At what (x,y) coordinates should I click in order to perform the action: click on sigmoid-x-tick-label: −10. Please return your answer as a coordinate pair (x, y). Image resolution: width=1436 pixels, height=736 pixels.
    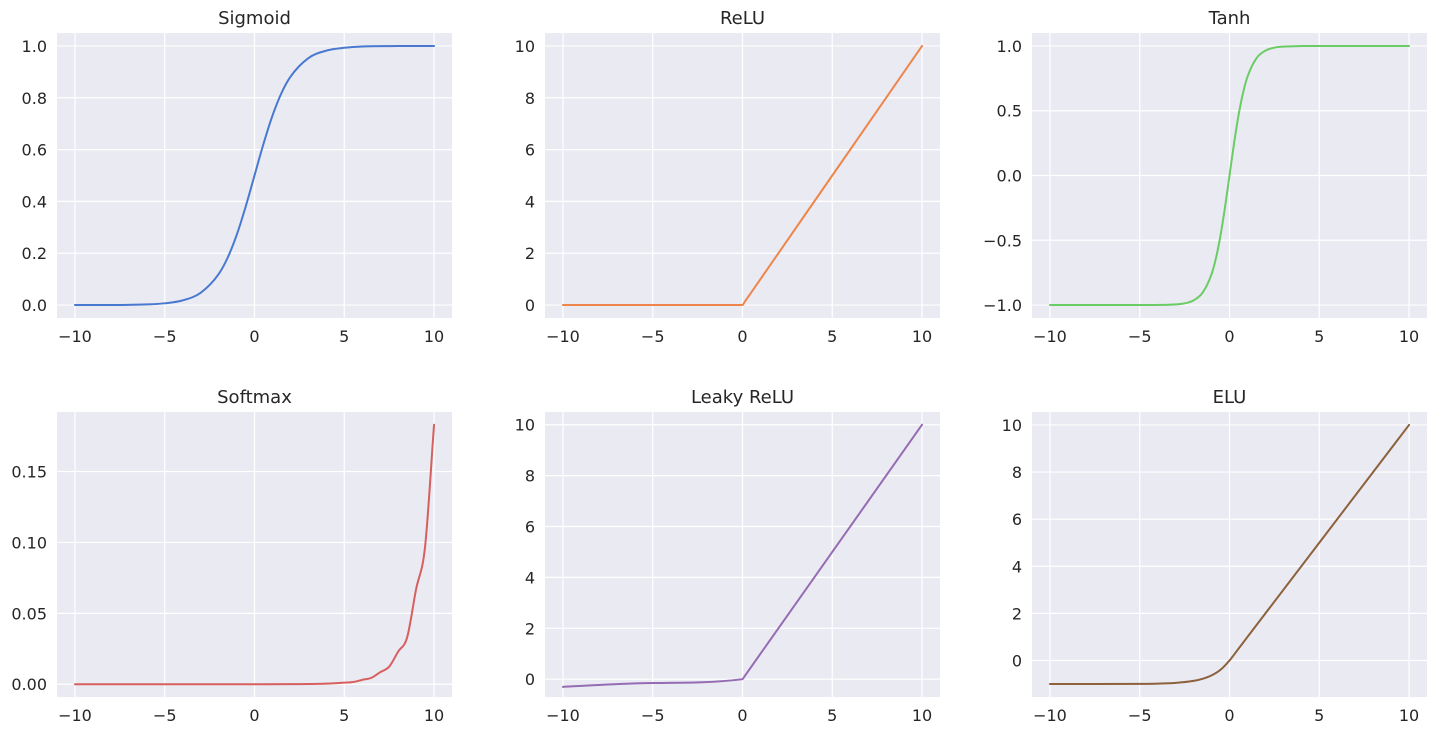
    Looking at the image, I should click on (75, 336).